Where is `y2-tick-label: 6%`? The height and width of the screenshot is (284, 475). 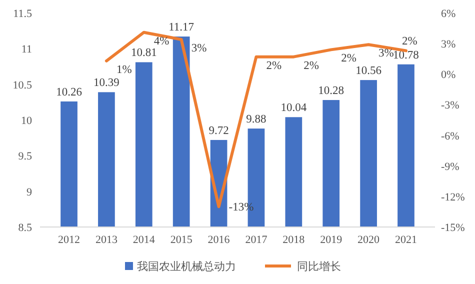
y2-tick-label: 6% is located at coordinates (448, 14).